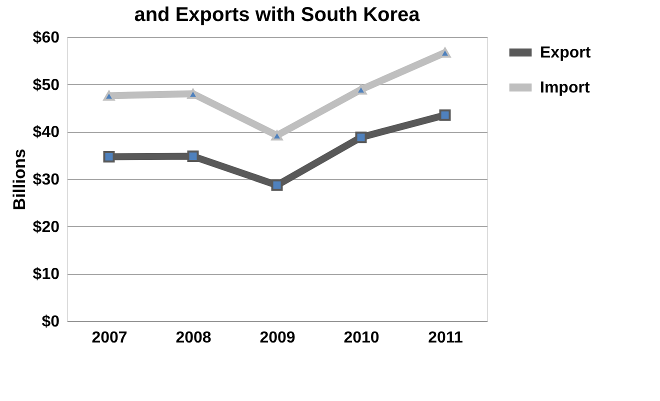 The image size is (660, 401). Describe the element at coordinates (46, 85) in the screenshot. I see `y-tick-label: $50` at that location.